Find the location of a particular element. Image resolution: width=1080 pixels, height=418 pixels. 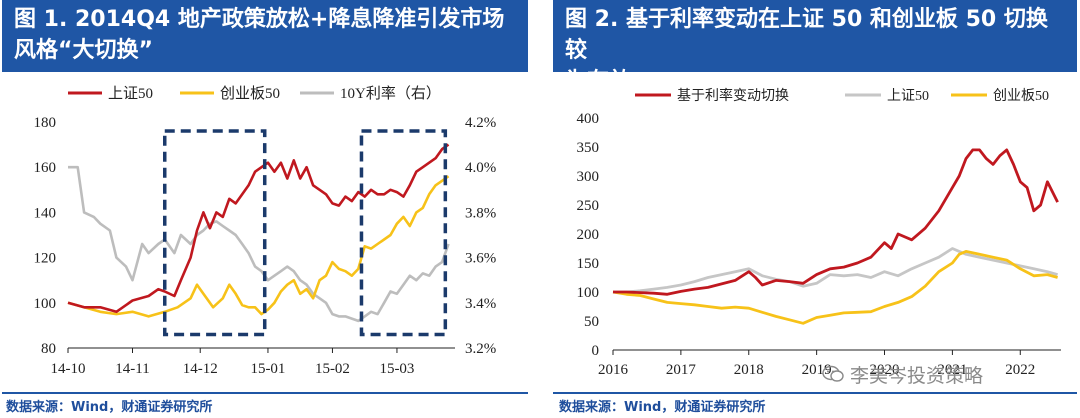

y2-tick-6: 300 is located at coordinates (588, 177).